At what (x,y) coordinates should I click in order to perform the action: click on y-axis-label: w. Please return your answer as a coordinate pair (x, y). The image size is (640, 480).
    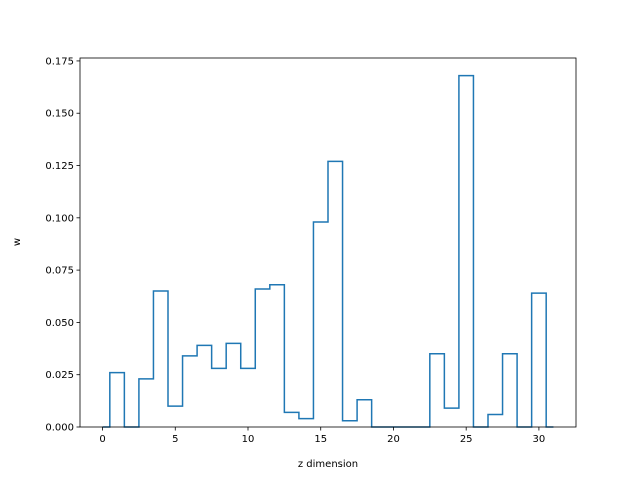
    Looking at the image, I should click on (17, 242).